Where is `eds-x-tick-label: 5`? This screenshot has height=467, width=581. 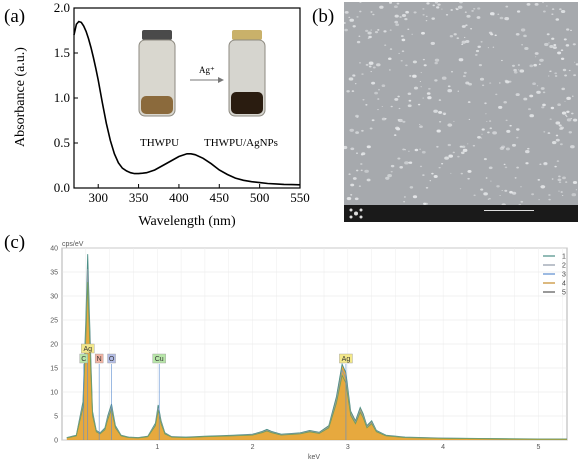 eds-x-tick-label: 5 is located at coordinates (538, 447).